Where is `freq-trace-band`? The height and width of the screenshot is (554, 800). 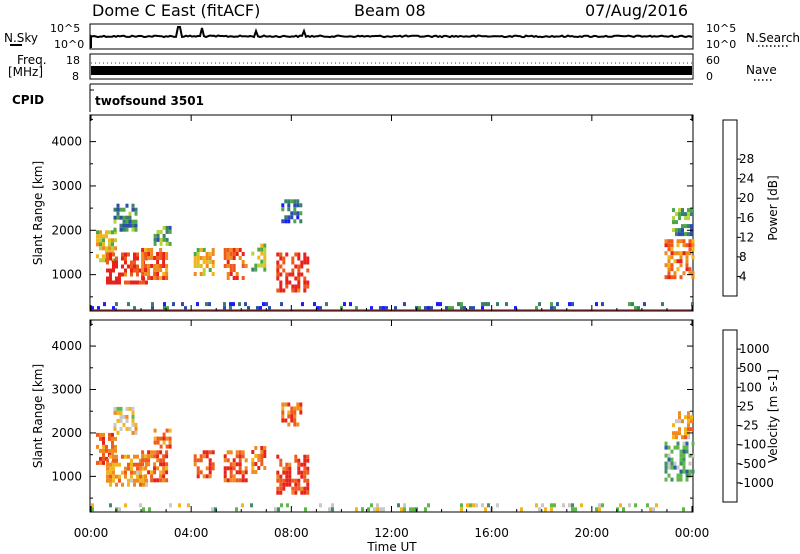
freq-trace-band is located at coordinates (391, 70).